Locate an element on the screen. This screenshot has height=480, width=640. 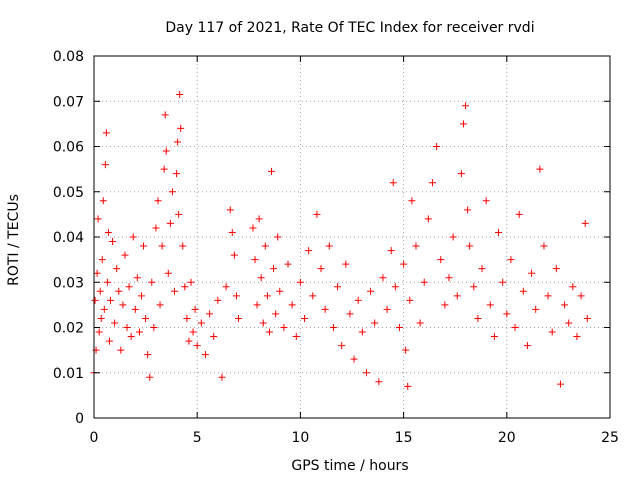
y-tick-label: 0.03 is located at coordinates (68, 283).